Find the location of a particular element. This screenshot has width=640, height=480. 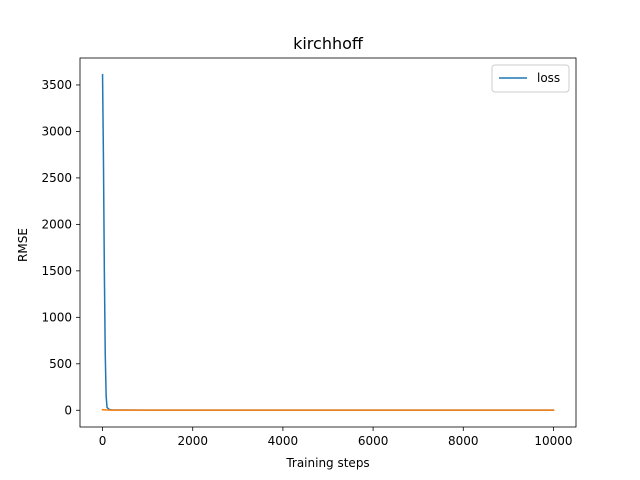

legend-label-loss: loss is located at coordinates (548, 78).